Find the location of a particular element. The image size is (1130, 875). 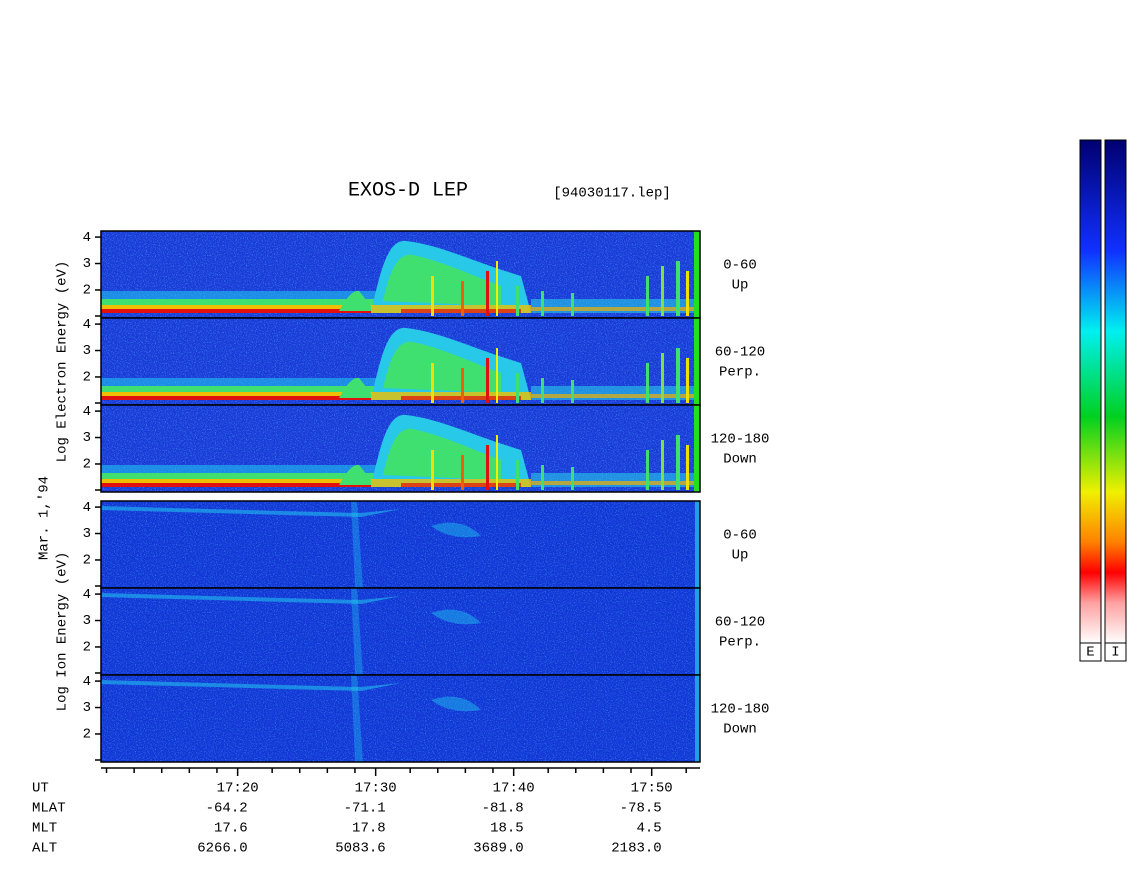

color-bar-label: E is located at coordinates (1090, 653).